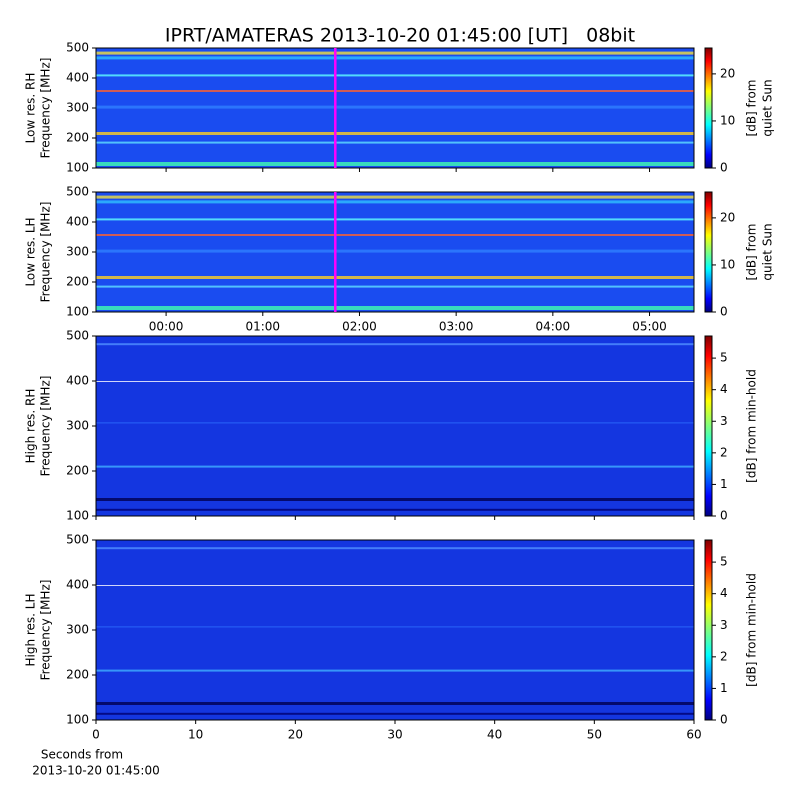  Describe the element at coordinates (693, 735) in the screenshot. I see `x-tick-label: 60` at that location.